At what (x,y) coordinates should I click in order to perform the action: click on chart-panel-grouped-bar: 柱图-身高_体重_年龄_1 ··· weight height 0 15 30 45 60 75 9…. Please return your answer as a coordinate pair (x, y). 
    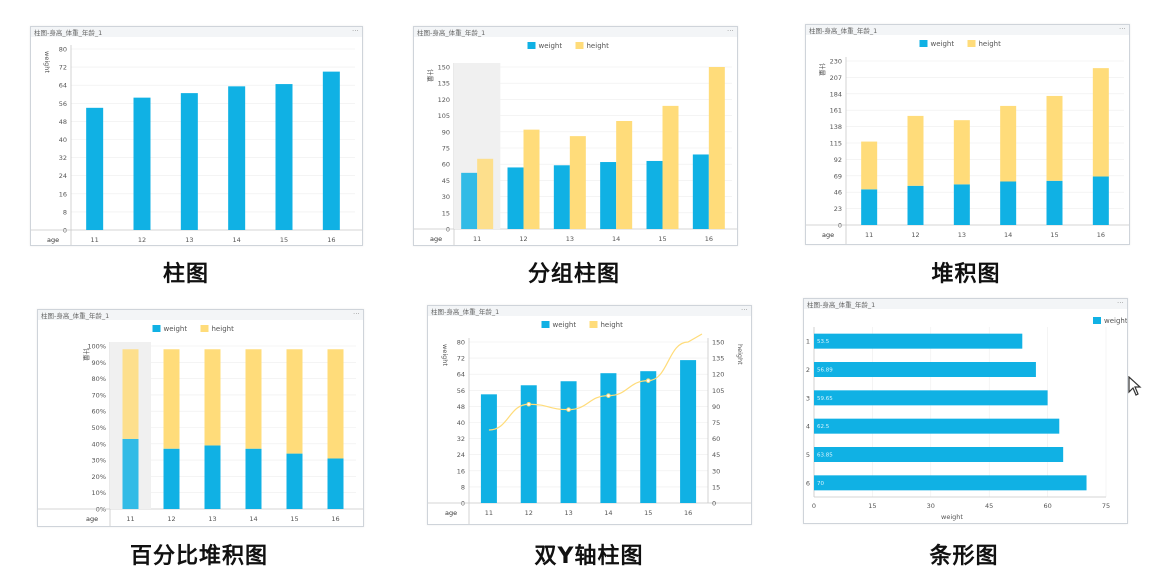
    Looking at the image, I should click on (575, 136).